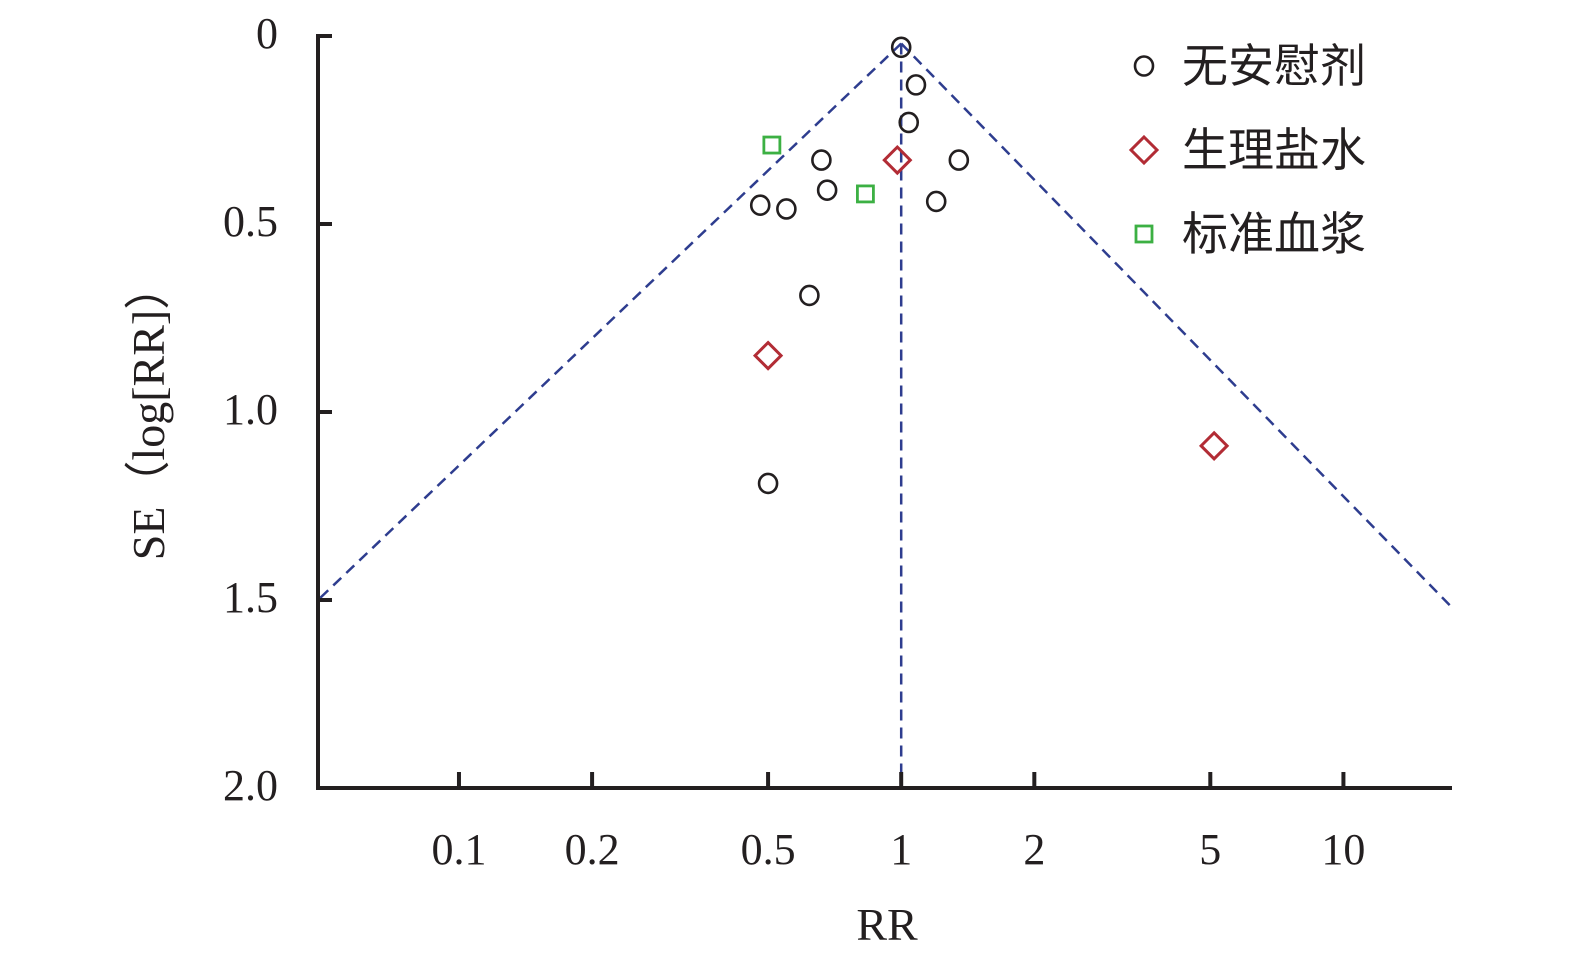 This screenshot has width=1575, height=967. I want to click on x-tick-label: 0.5, so click(768, 849).